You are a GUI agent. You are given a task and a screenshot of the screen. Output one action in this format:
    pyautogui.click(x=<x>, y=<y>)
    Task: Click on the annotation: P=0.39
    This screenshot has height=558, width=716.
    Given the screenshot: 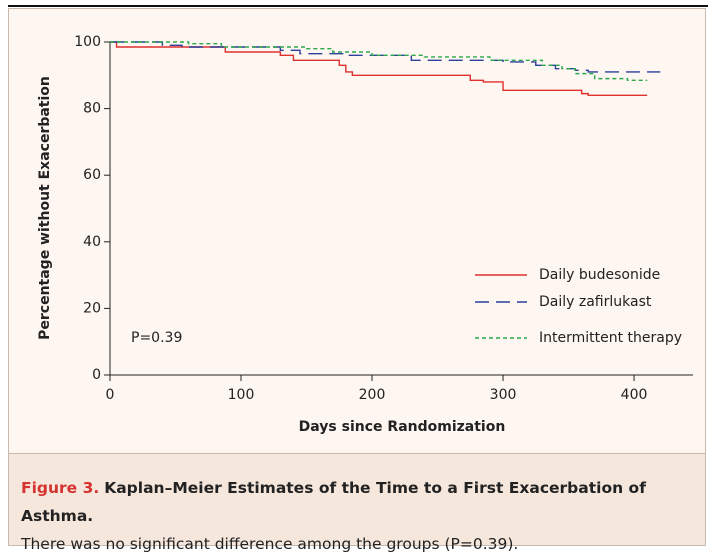 What is the action you would take?
    pyautogui.click(x=156, y=338)
    